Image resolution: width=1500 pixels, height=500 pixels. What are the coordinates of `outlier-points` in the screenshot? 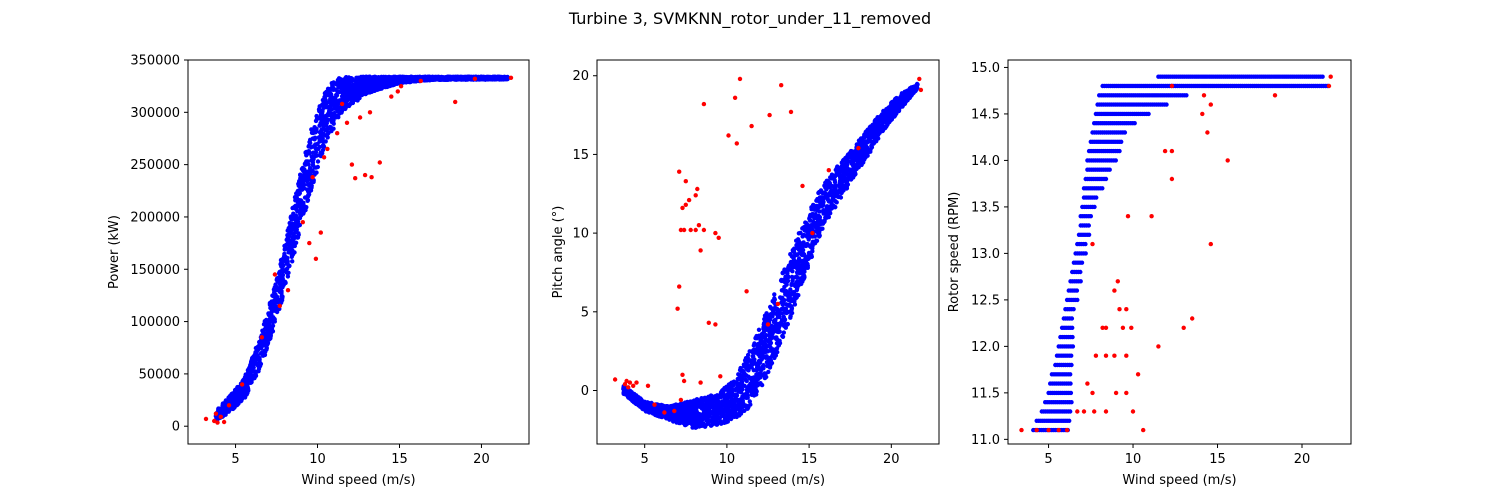 It's located at (358, 250).